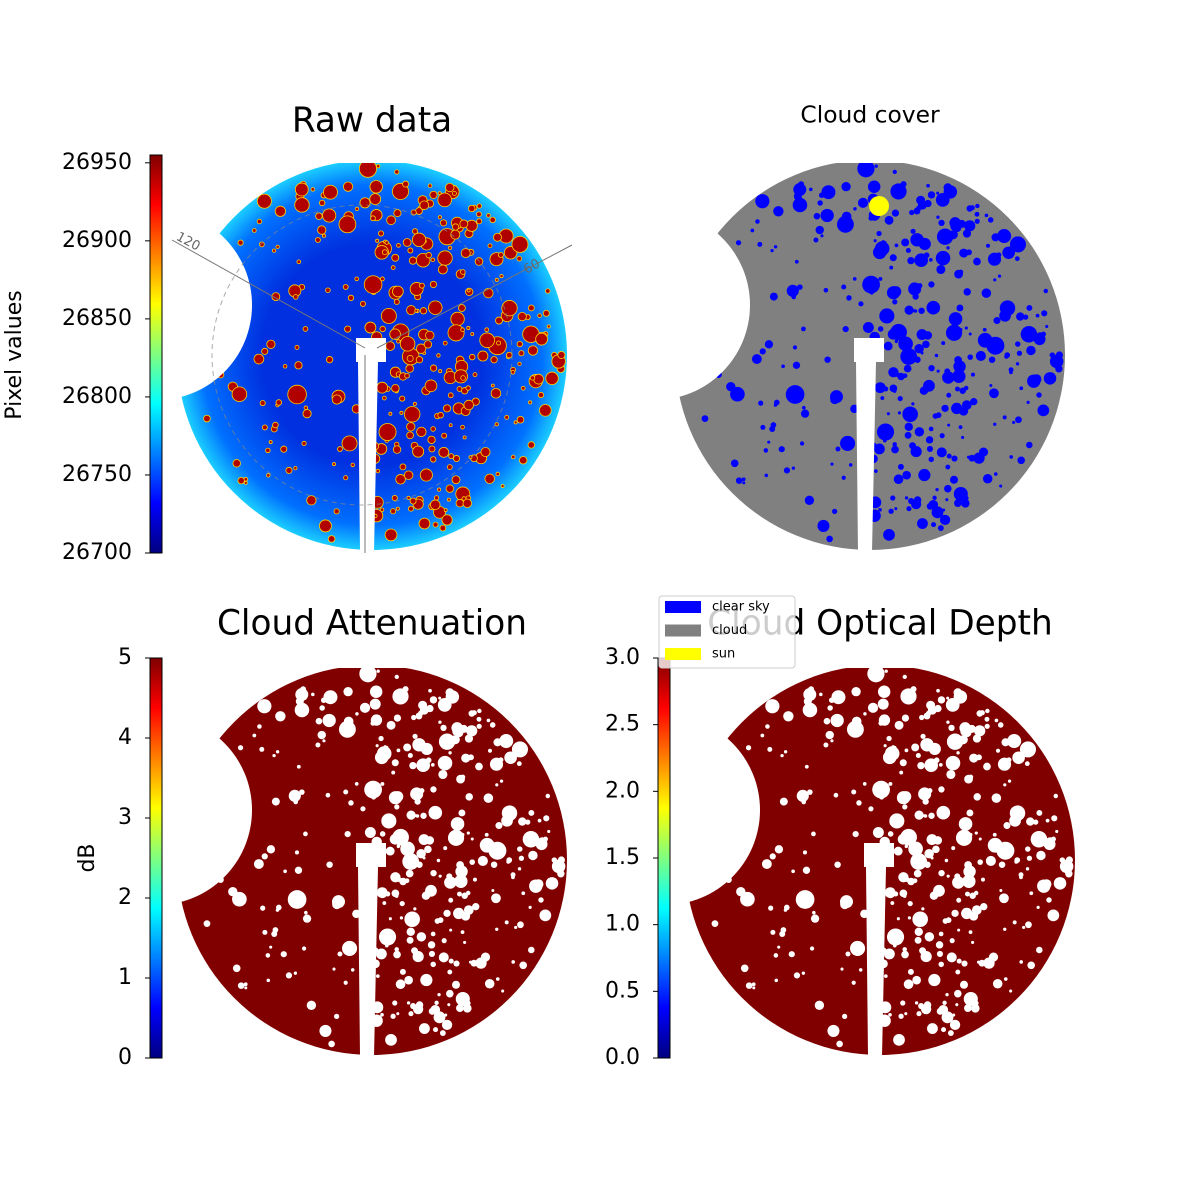 The width and height of the screenshot is (1200, 1200). Describe the element at coordinates (870, 328) in the screenshot. I see `panel: Cloud cover` at that location.